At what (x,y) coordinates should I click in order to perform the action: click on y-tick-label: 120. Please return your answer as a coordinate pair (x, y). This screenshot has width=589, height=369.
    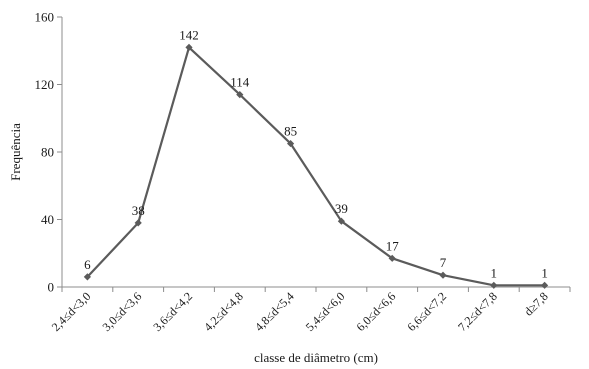
    Looking at the image, I should click on (45, 84).